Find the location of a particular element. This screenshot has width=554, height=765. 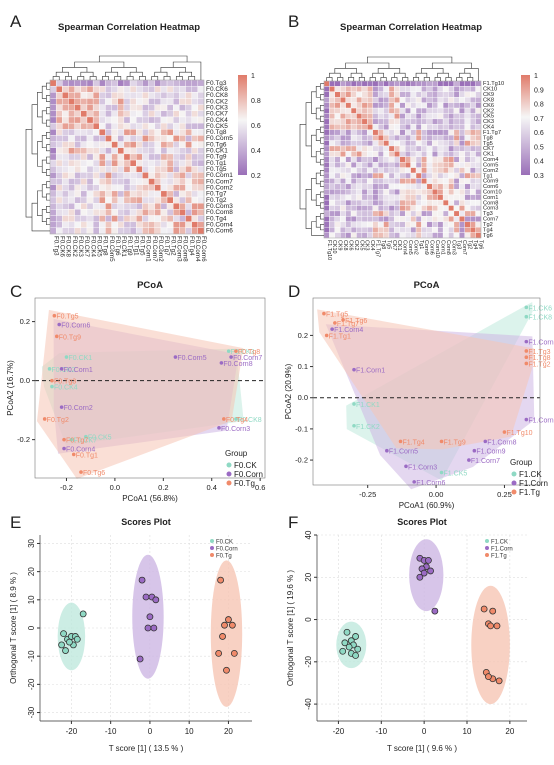

heatmap-col-label: F0.Tg6 is located at coordinates (117, 246).